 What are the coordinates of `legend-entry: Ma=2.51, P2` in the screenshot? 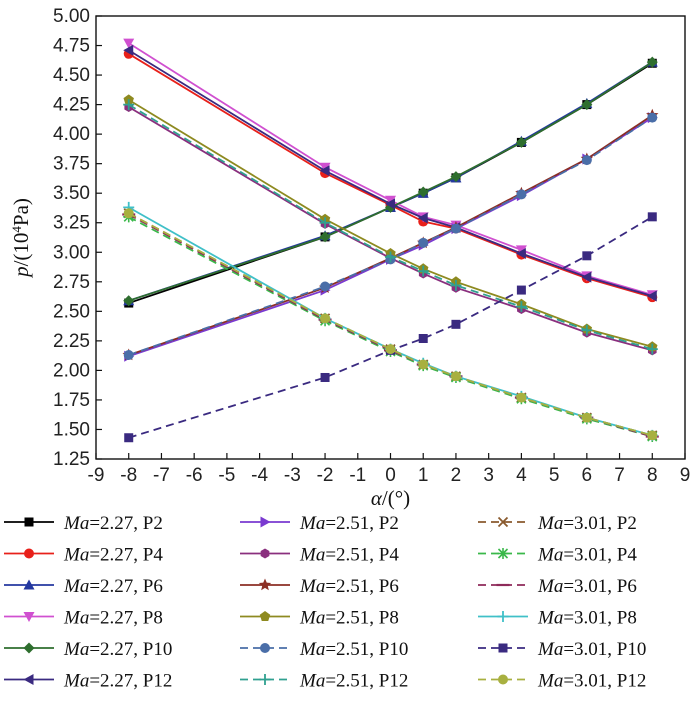 It's located at (319, 523).